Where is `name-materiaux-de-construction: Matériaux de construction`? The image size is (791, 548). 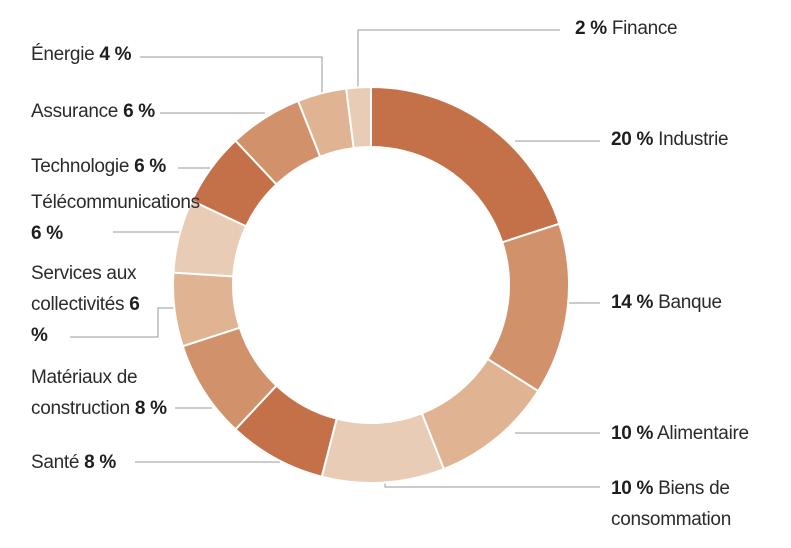
name-materiaux-de-construction: Matériaux de construction is located at coordinates (84, 393).